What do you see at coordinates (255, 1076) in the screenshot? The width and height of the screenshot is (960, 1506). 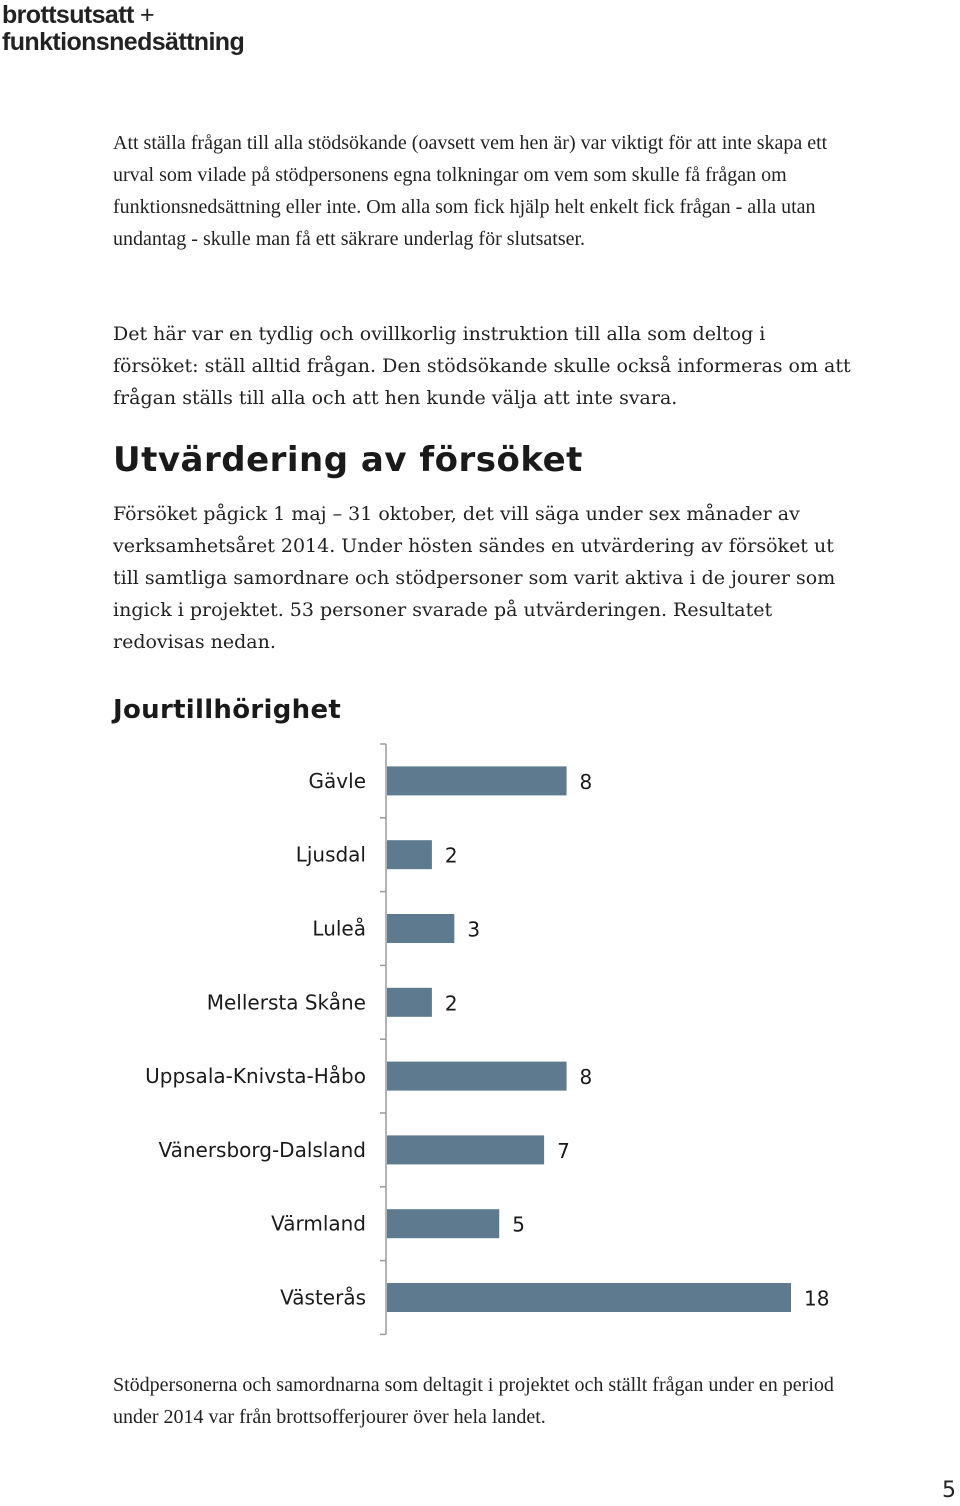 I see `category-label: Uppsala-Knivsta-Håbo` at bounding box center [255, 1076].